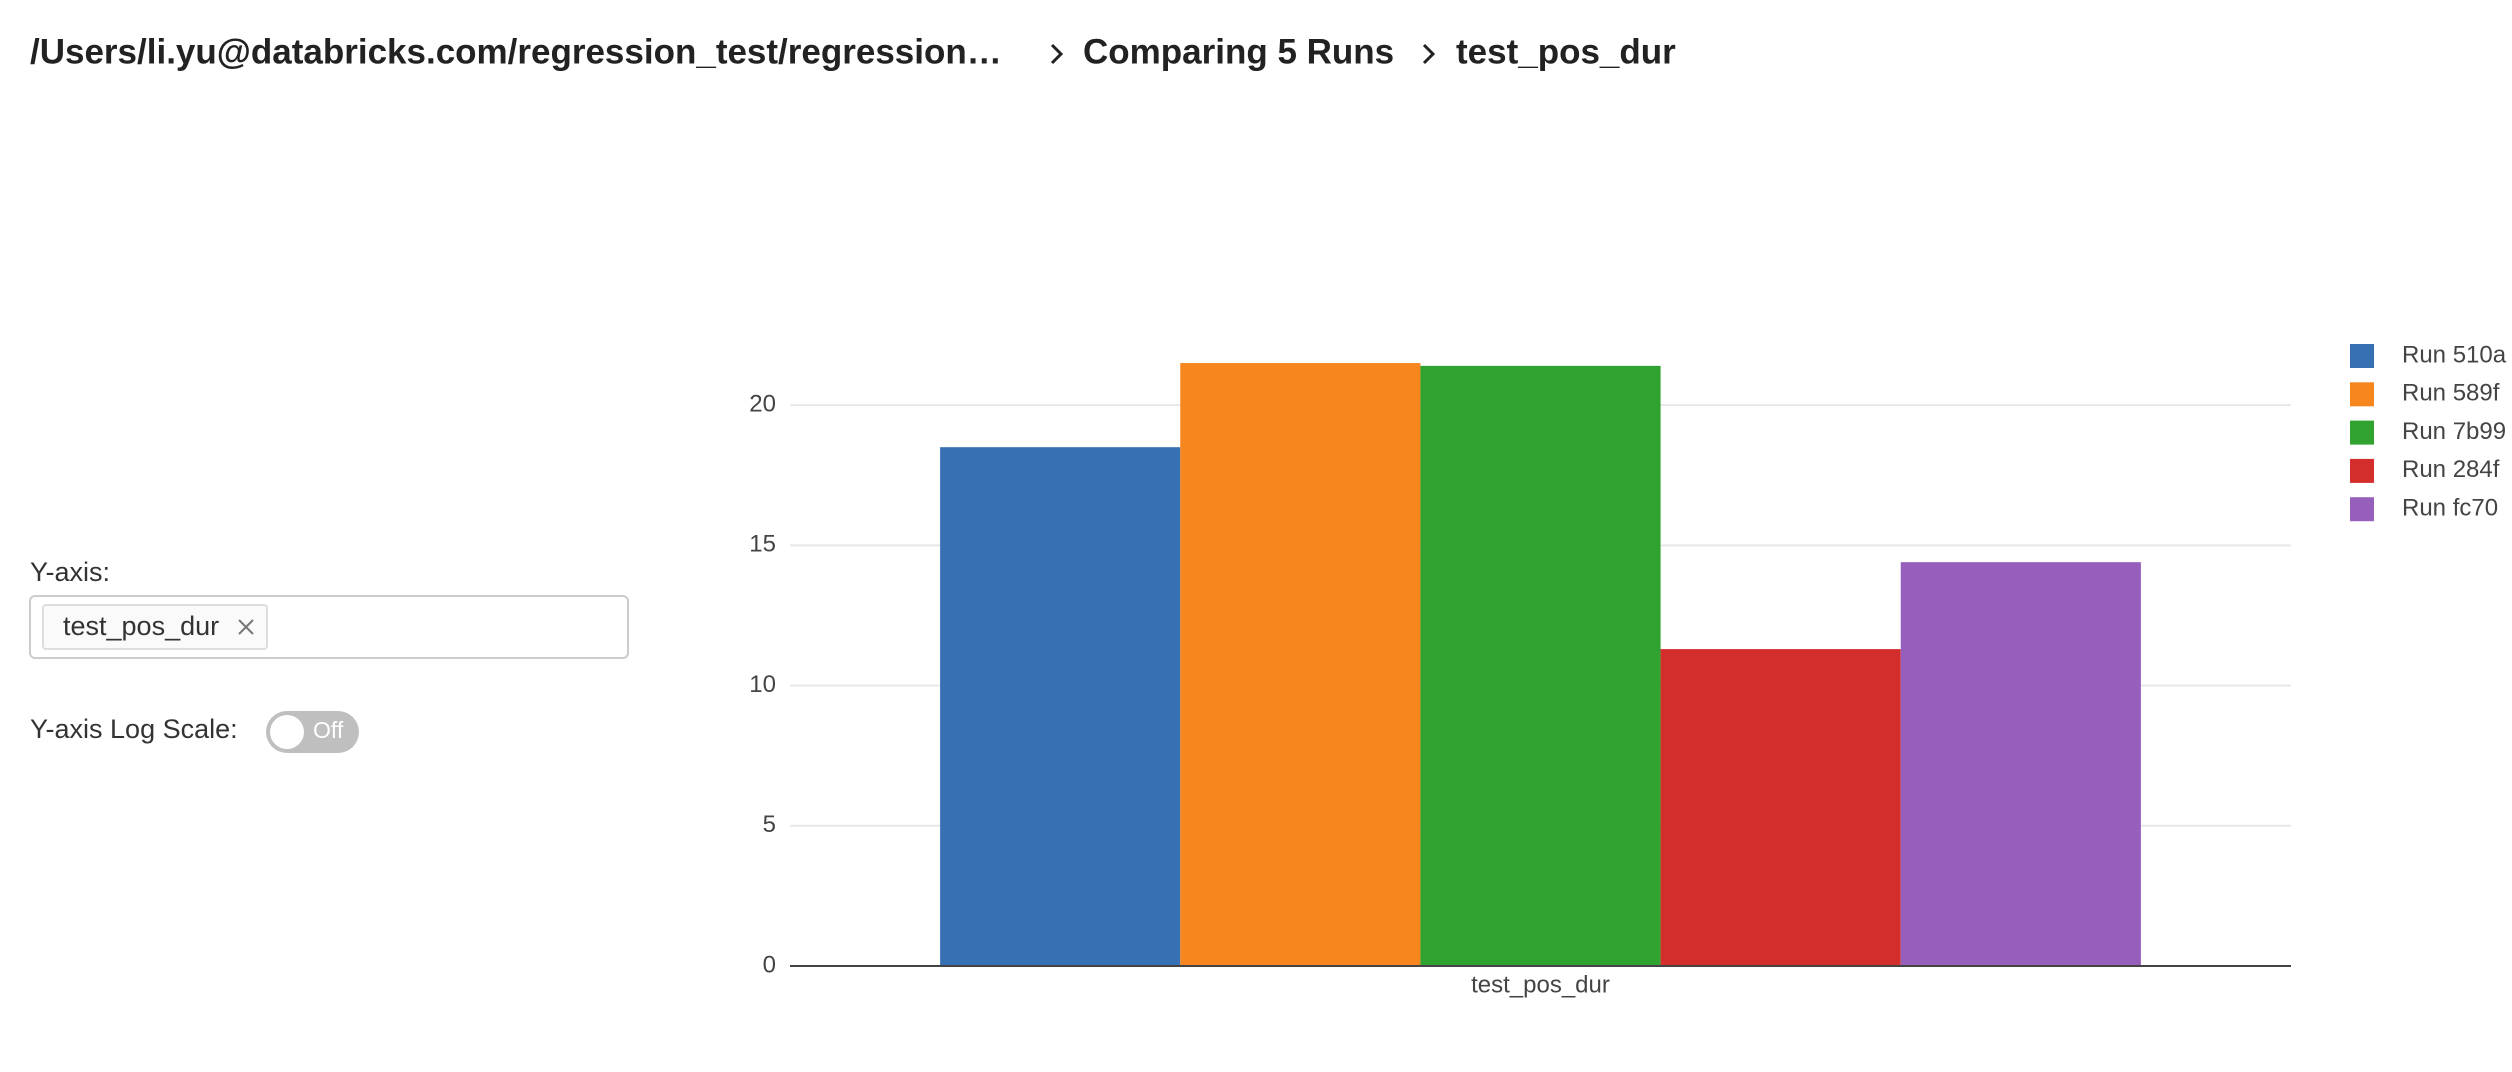 This screenshot has width=2512, height=1072. Describe the element at coordinates (2451, 393) in the screenshot. I see `legend-label: Run 589f` at that location.